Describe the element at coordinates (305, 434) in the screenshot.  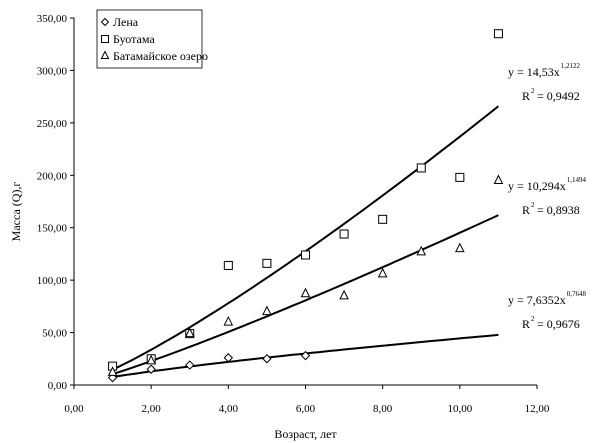
I see `x-axis-title: Возраст, лет` at that location.